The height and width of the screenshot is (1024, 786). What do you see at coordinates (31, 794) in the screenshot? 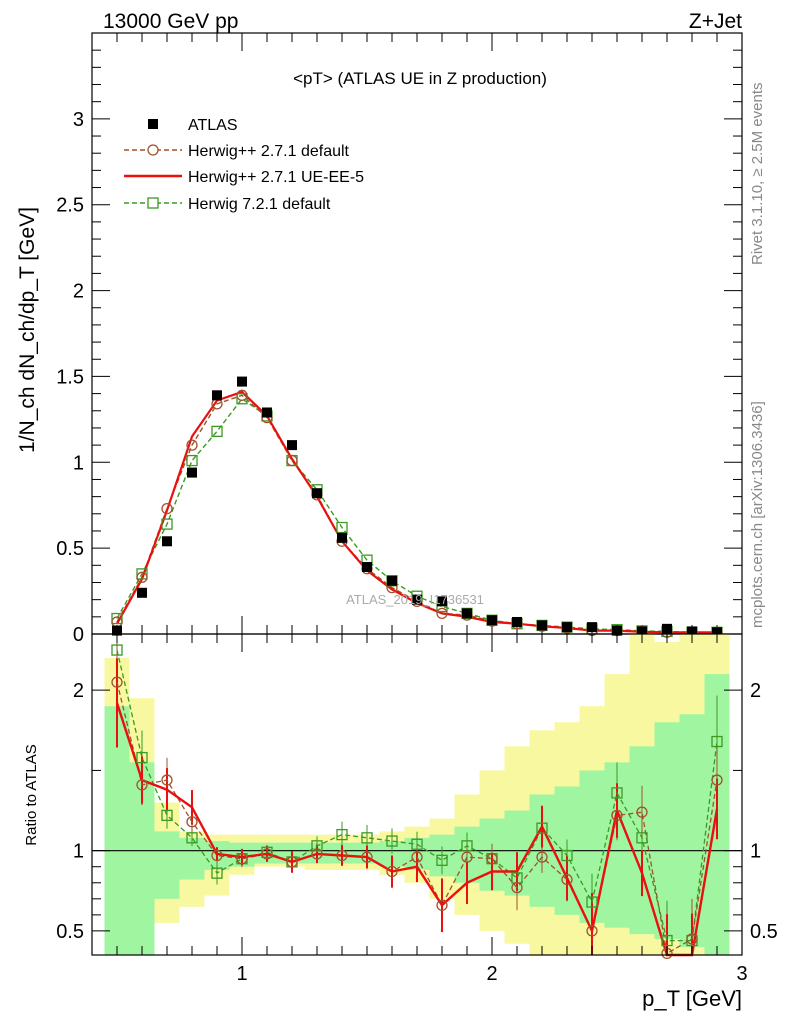
I see `lower-y-axis-label: Ratio to ATLAS` at bounding box center [31, 794].